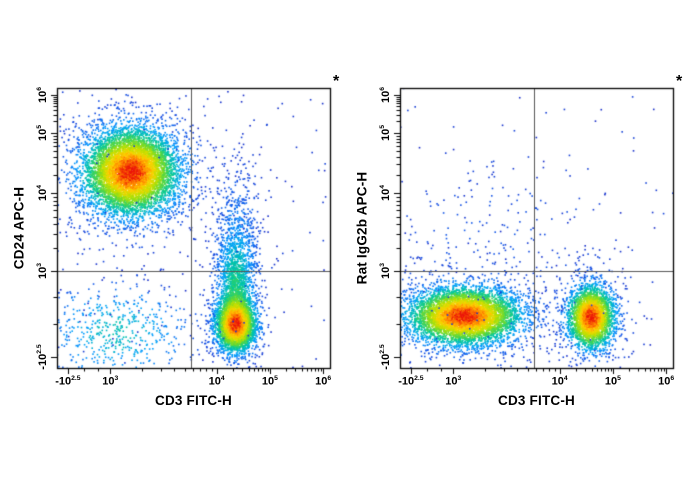  What do you see at coordinates (536, 400) in the screenshot?
I see `x-axis-label-right: CD3 FITC-H` at bounding box center [536, 400].